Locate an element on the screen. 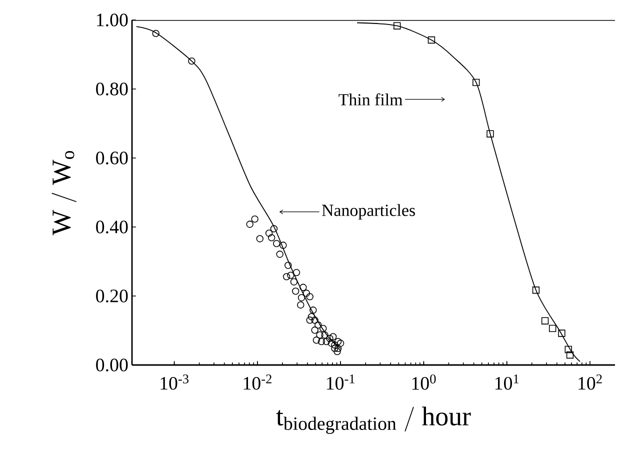 The height and width of the screenshot is (459, 618). y-tick-label: 0.20 is located at coordinates (112, 296).